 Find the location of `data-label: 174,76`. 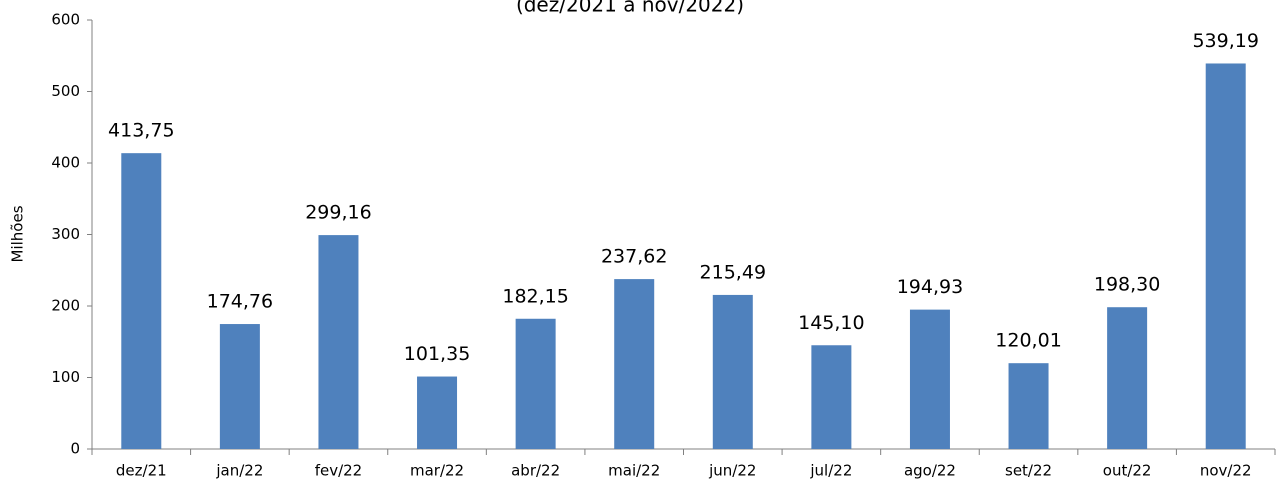

data-label: 174,76 is located at coordinates (240, 302).